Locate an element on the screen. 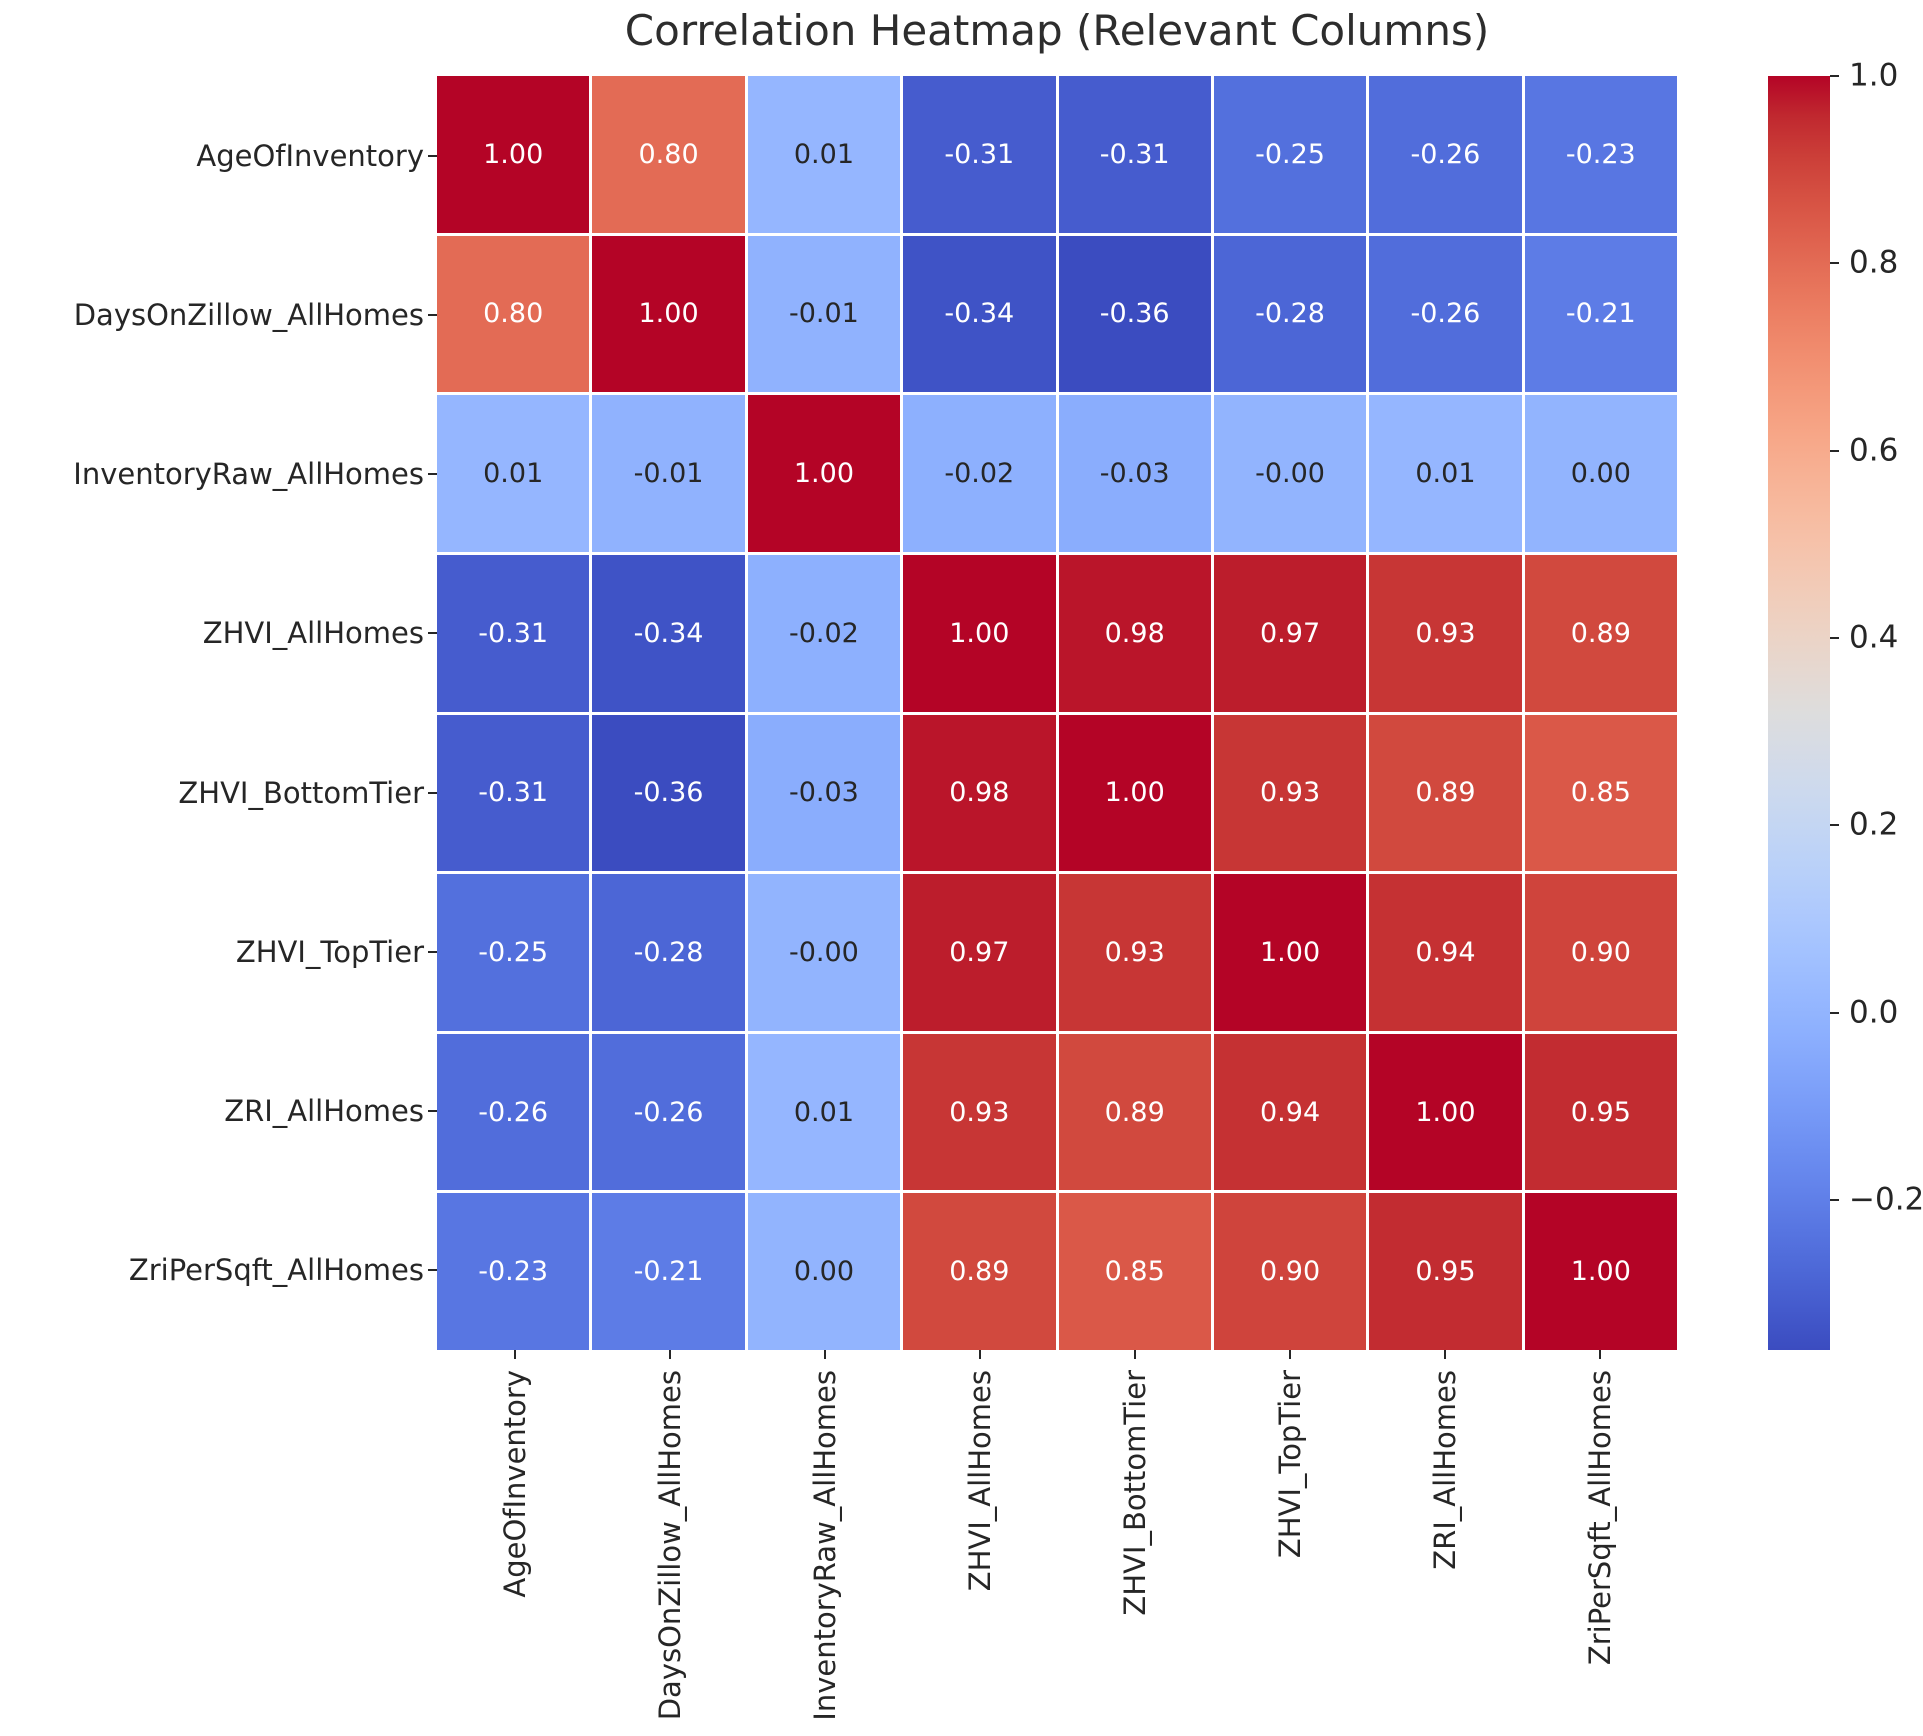 The height and width of the screenshot is (1736, 1923). y-tick-label: InventoryRaw_AllHomes is located at coordinates (248, 474).